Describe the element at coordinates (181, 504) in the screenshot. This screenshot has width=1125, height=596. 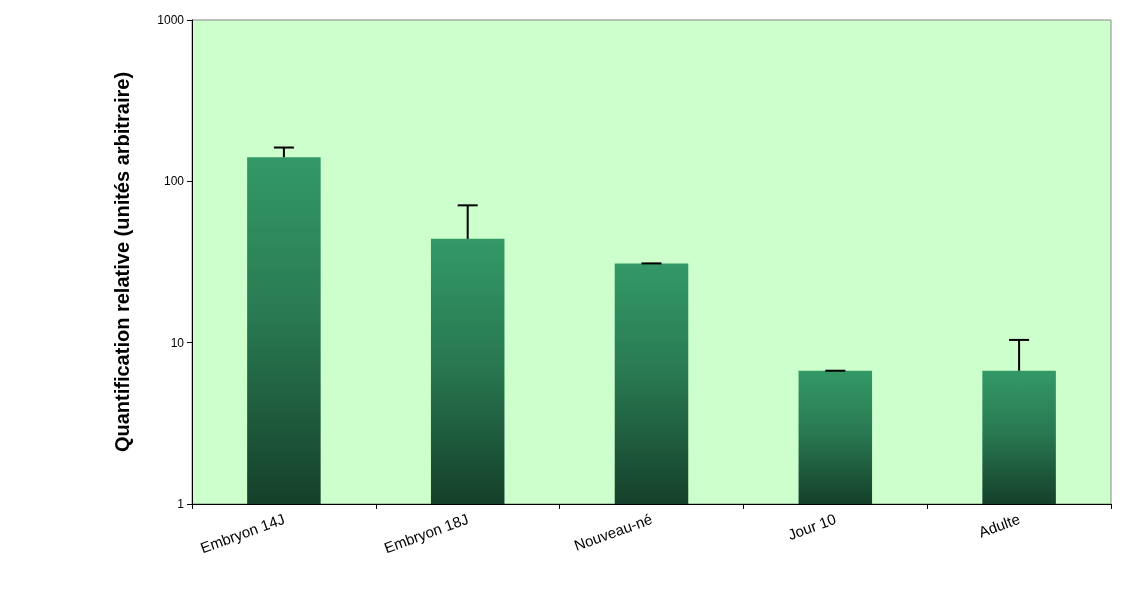
I see `y-tick-label: 1` at that location.